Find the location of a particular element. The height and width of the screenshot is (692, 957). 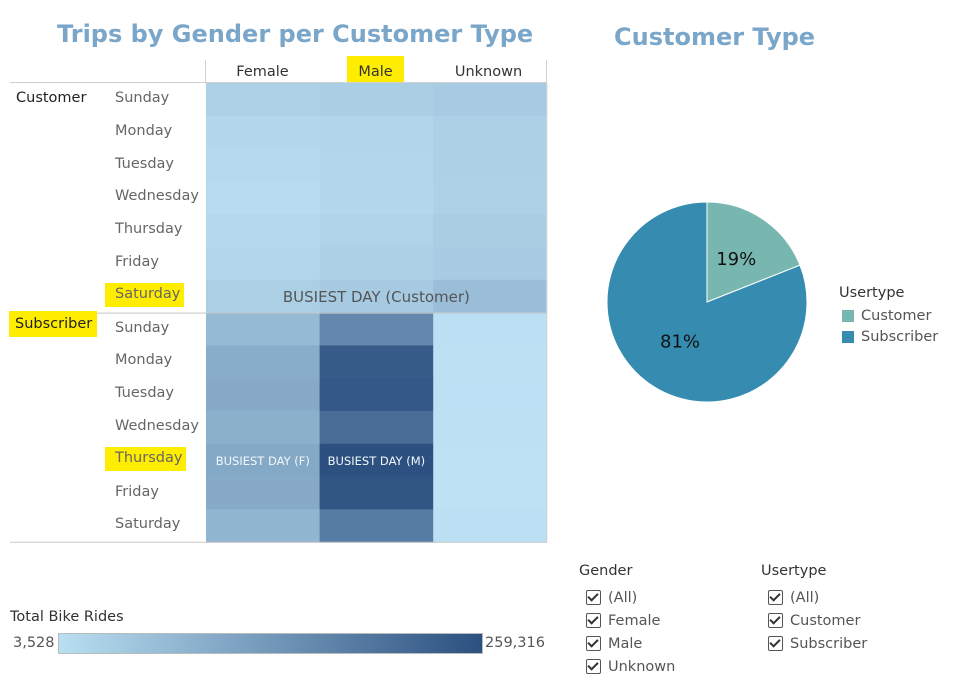

usertype-filter-option-subscriber: Subscriber is located at coordinates (817, 643).